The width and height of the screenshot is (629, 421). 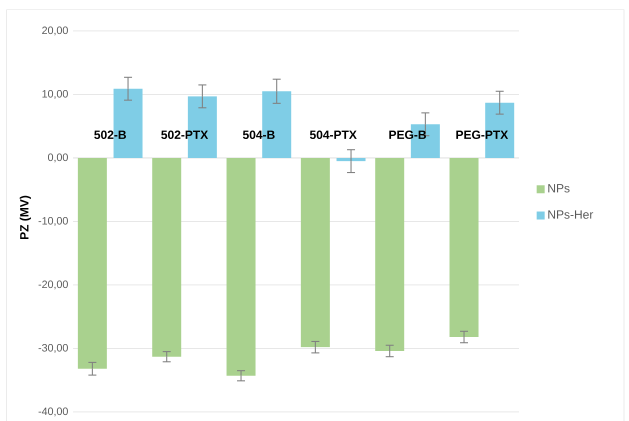 I want to click on x-tick-label: 504-B, so click(x=258, y=135).